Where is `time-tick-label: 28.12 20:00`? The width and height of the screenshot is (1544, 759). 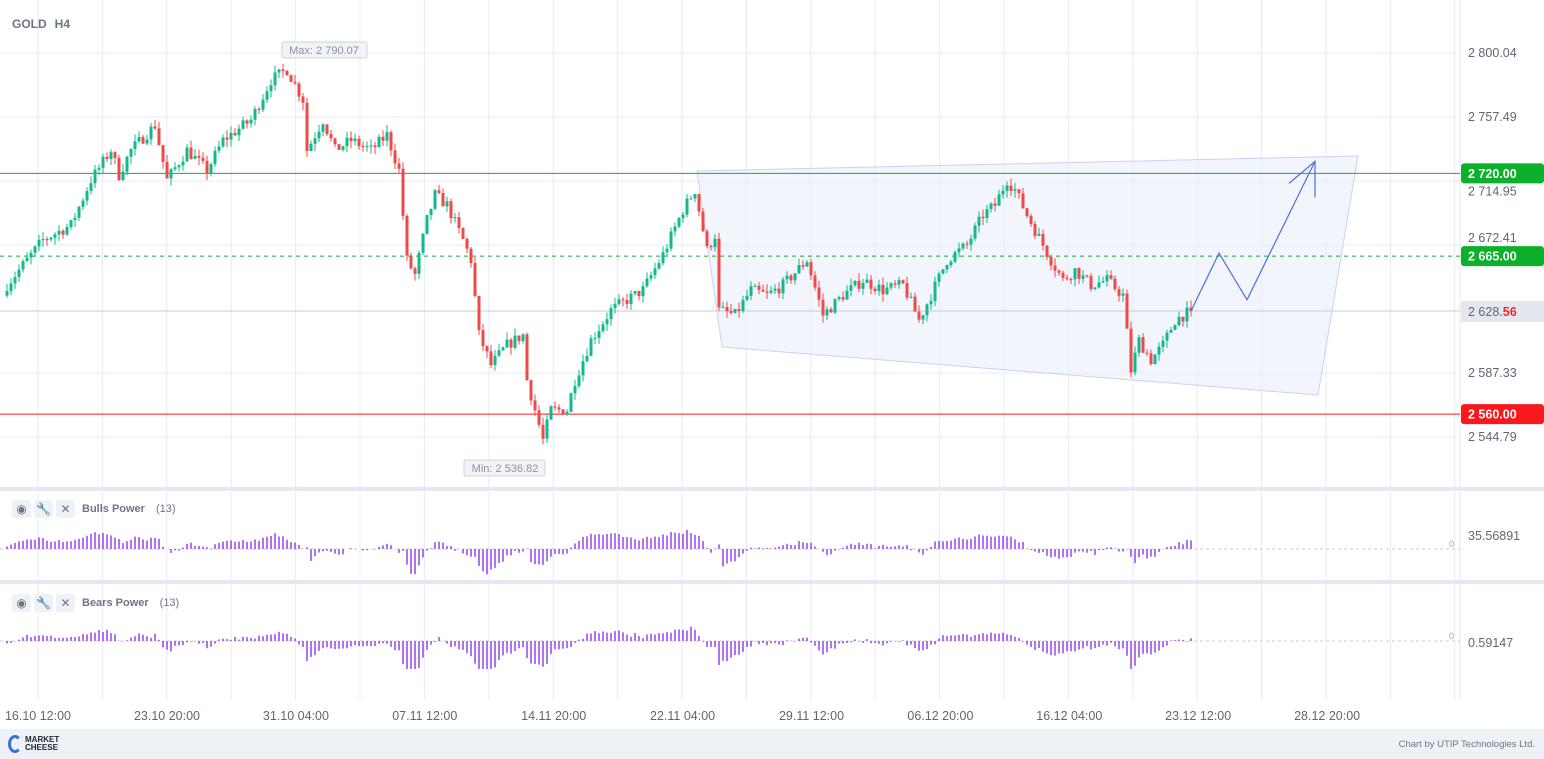
time-tick-label: 28.12 20:00 is located at coordinates (1327, 716).